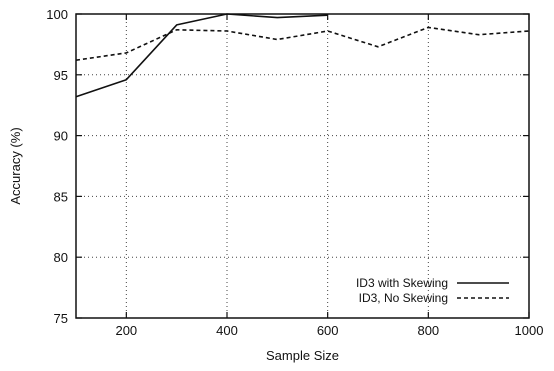 This screenshot has width=554, height=371. What do you see at coordinates (126, 330) in the screenshot?
I see `x-tick-label: 200` at bounding box center [126, 330].